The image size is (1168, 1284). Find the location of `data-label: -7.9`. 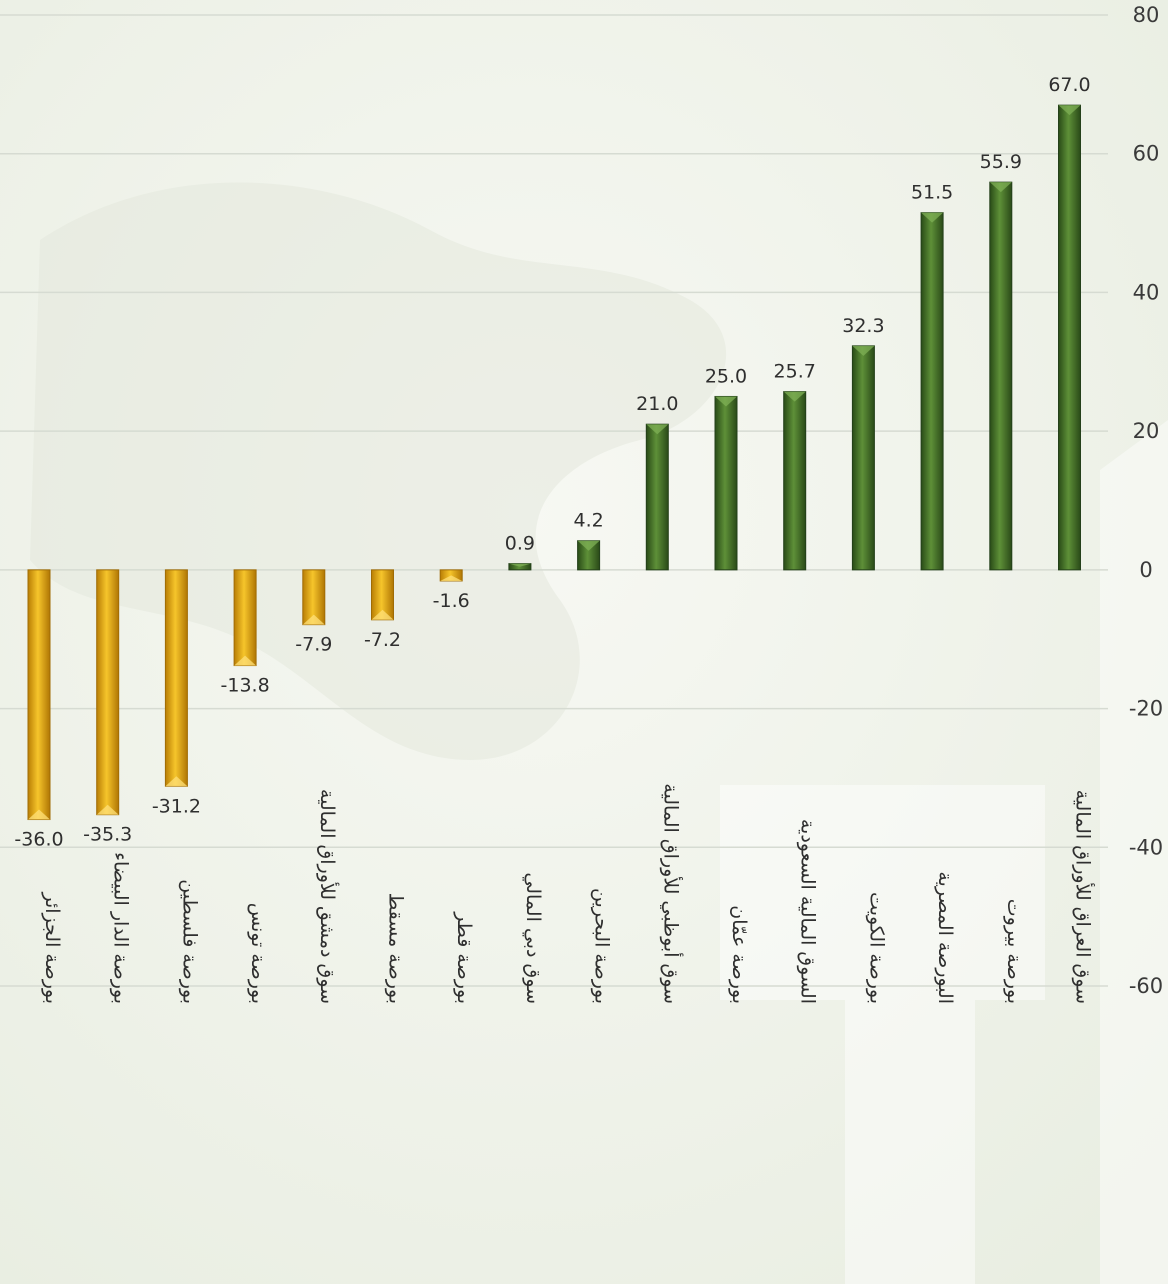

data-label: -7.9 is located at coordinates (313, 645).